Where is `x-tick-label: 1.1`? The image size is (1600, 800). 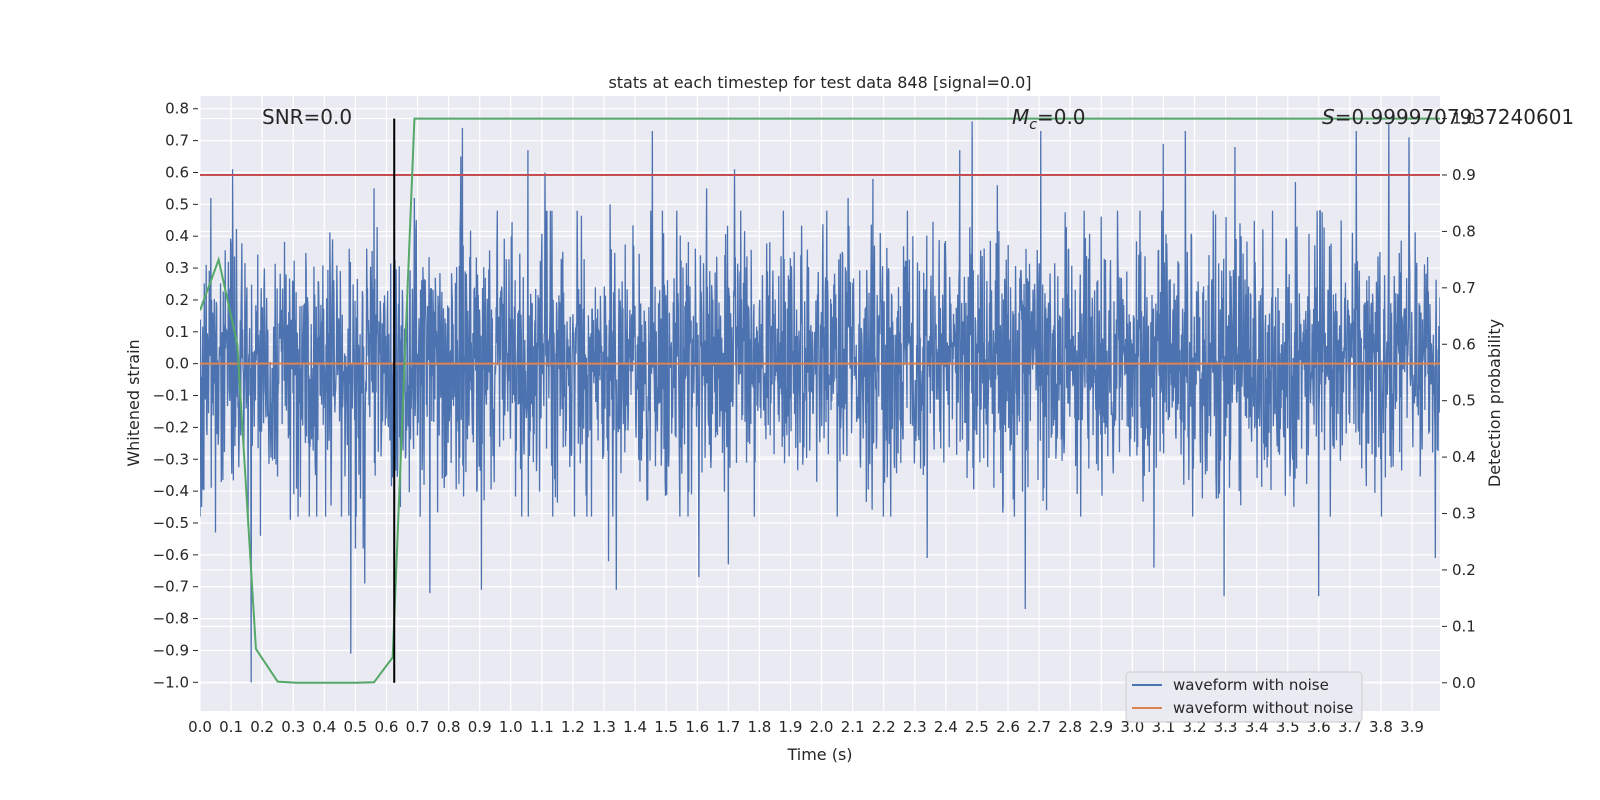
x-tick-label: 1.1 is located at coordinates (542, 727).